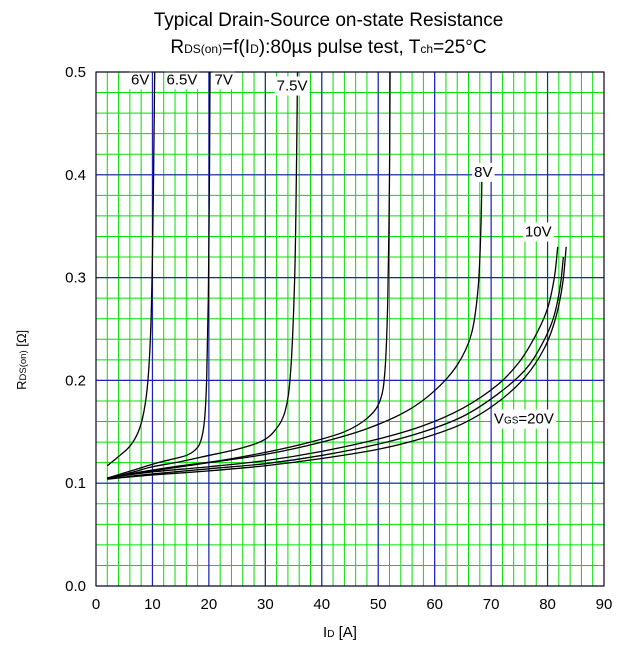 This screenshot has height=649, width=617. Describe the element at coordinates (340, 632) in the screenshot. I see `x-axis-label: ID [A]` at that location.